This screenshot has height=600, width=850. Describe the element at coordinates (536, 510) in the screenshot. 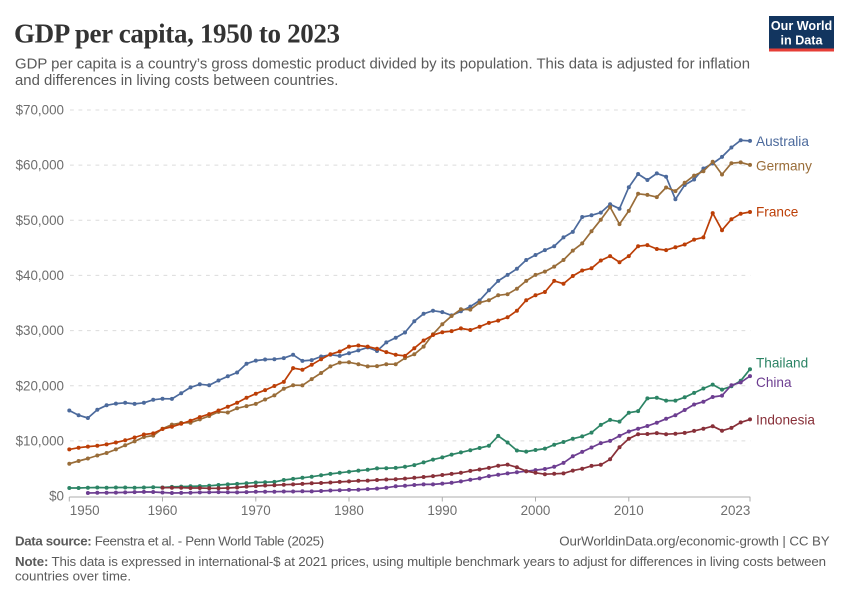

I see `svg-text: 2000` at that location.